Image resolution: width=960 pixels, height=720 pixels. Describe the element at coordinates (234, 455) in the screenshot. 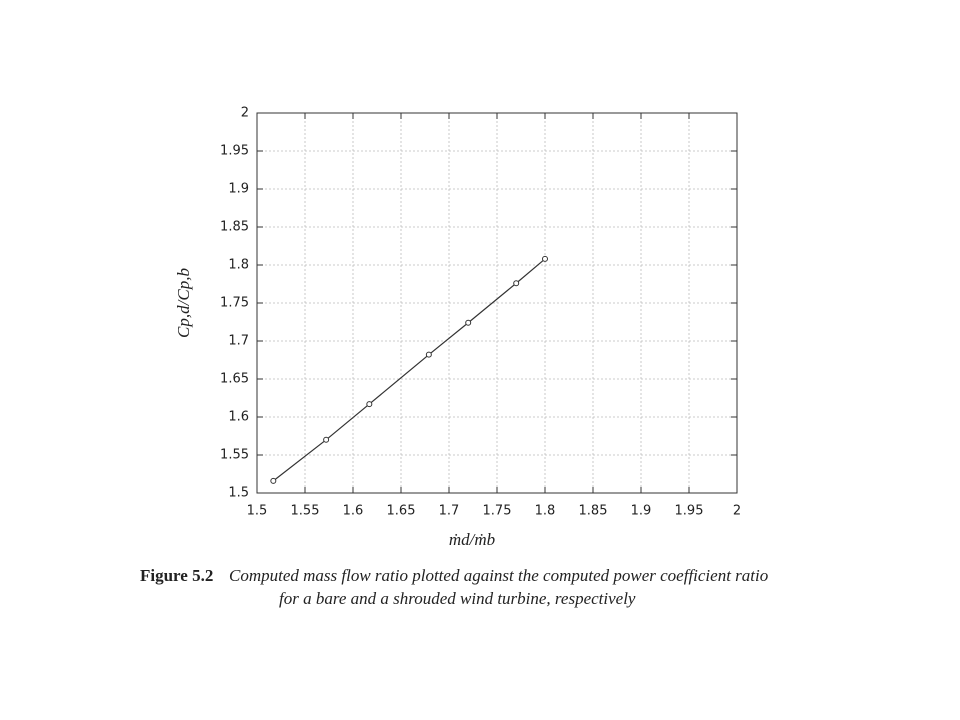

I see `y-tick-label: 1.55` at that location.